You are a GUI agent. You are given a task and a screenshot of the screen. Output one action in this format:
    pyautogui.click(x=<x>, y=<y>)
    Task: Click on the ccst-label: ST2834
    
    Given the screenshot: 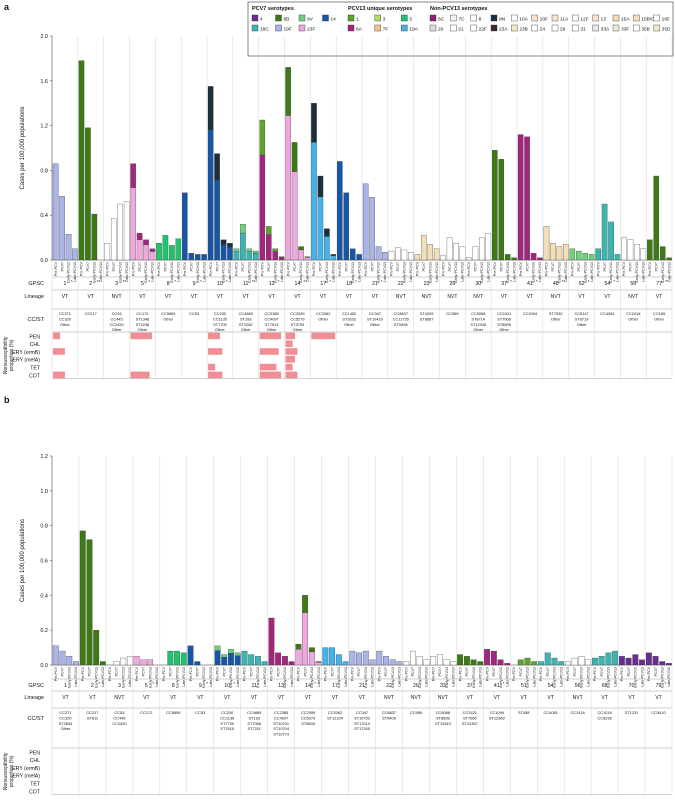 What is the action you would take?
    pyautogui.click(x=66, y=723)
    